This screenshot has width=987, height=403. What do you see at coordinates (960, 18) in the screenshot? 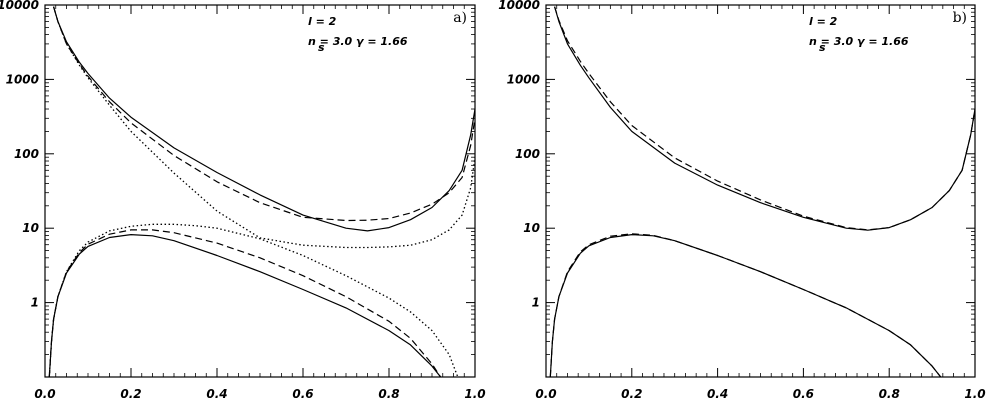
I see `panel-label: b)` at bounding box center [960, 18].